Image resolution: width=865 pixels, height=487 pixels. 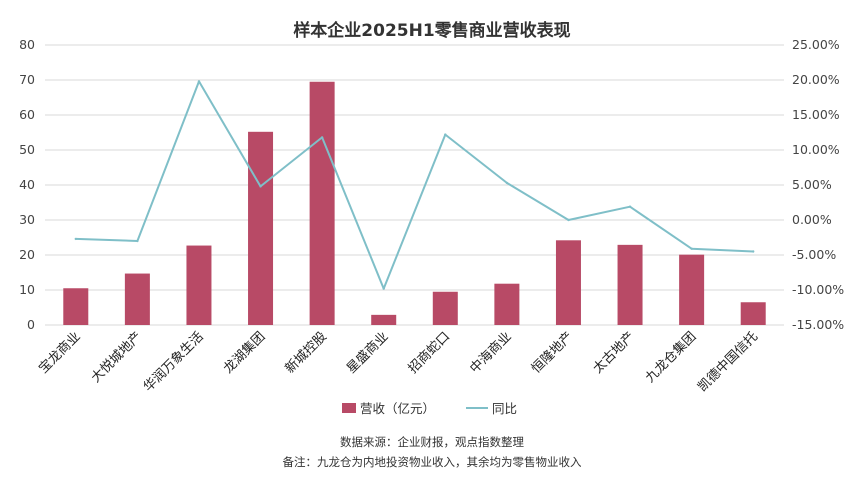 What do you see at coordinates (27, 219) in the screenshot?
I see `left-tick-label: 30` at bounding box center [27, 219].